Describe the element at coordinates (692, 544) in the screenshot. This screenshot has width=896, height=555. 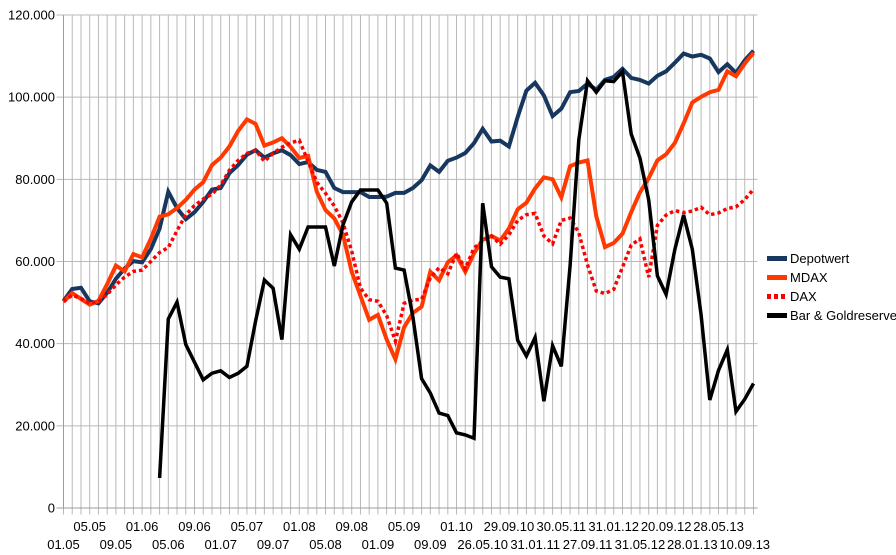
I see `x-axis-label: 28.01.13` at that location.